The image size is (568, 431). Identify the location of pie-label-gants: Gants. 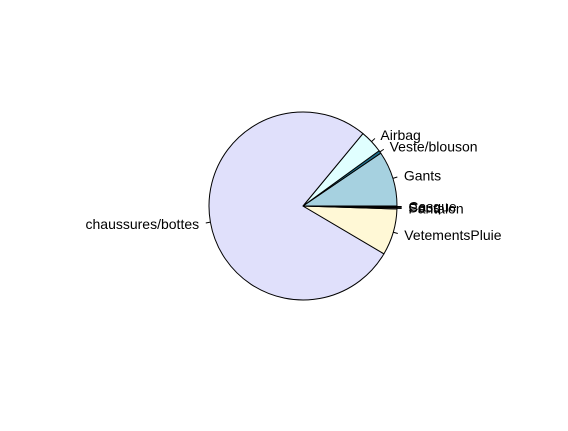
(422, 176).